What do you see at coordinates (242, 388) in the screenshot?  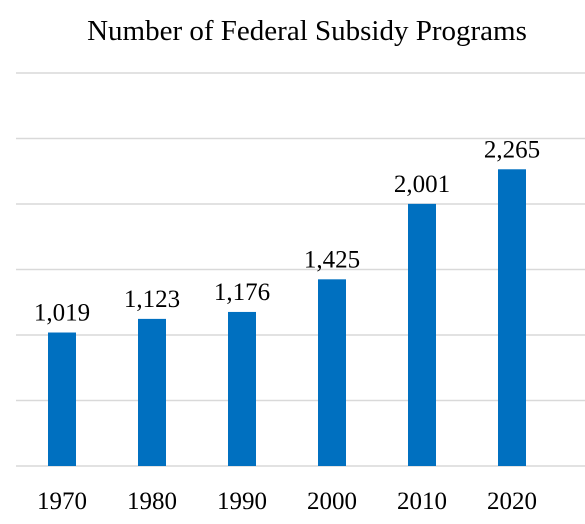 I see `bar-1990` at bounding box center [242, 388].